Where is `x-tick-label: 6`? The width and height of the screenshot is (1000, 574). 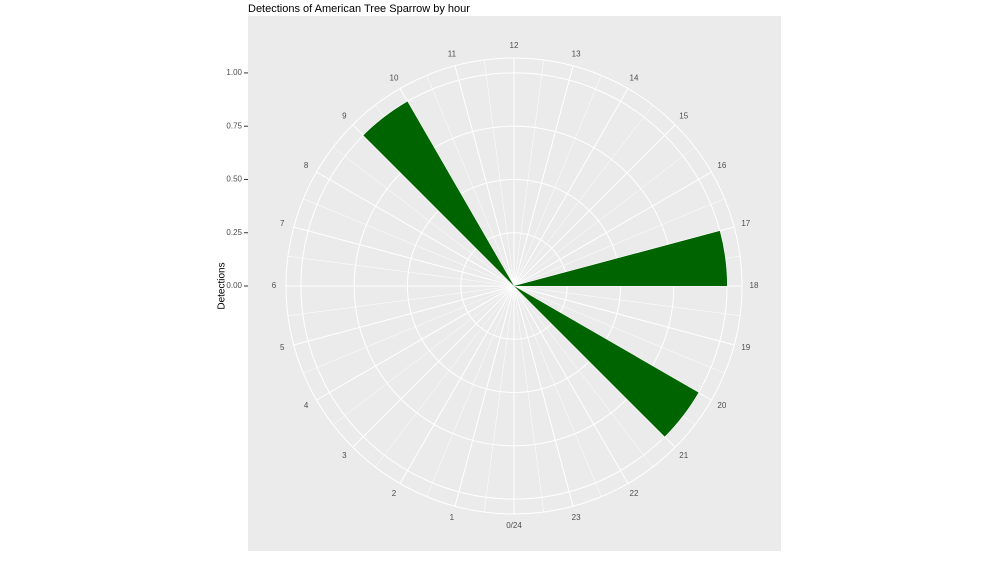
x-tick-label: 6 is located at coordinates (274, 285).